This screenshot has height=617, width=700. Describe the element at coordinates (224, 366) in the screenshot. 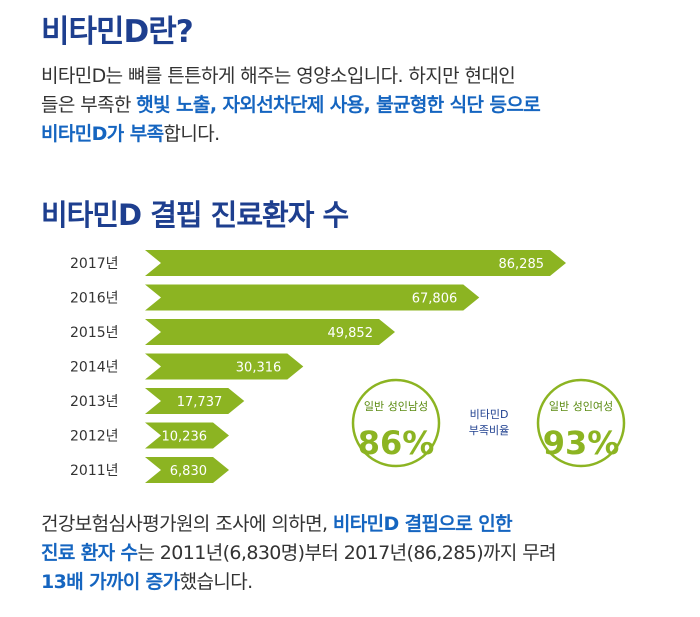

I see `bar-2014년` at that location.